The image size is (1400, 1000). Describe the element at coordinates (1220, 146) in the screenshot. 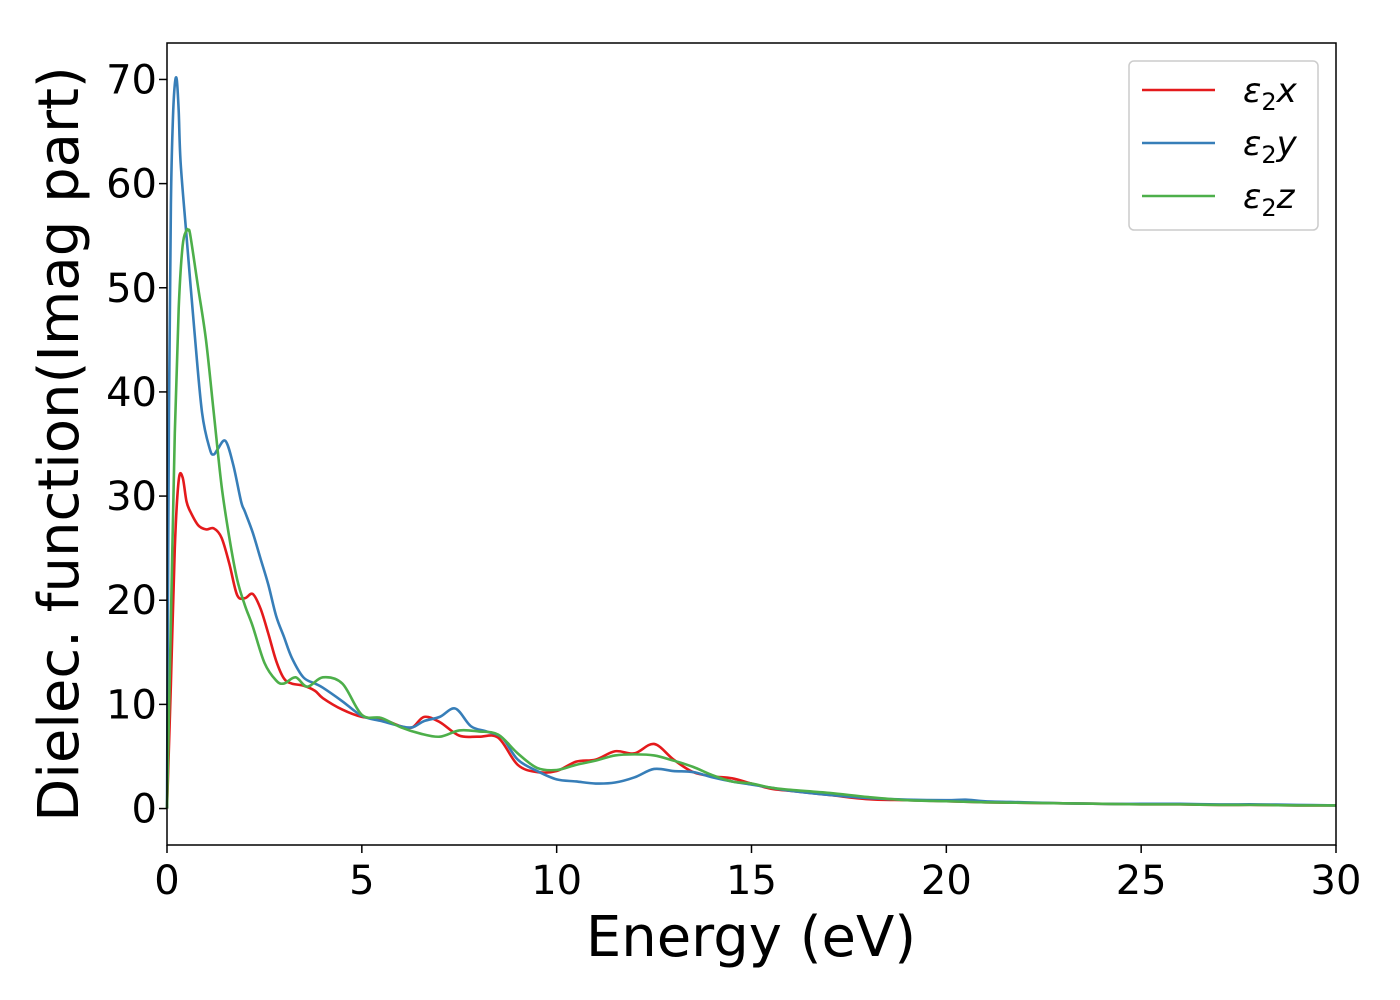

I see `legend-items: ε2x ε2y ε2z` at that location.